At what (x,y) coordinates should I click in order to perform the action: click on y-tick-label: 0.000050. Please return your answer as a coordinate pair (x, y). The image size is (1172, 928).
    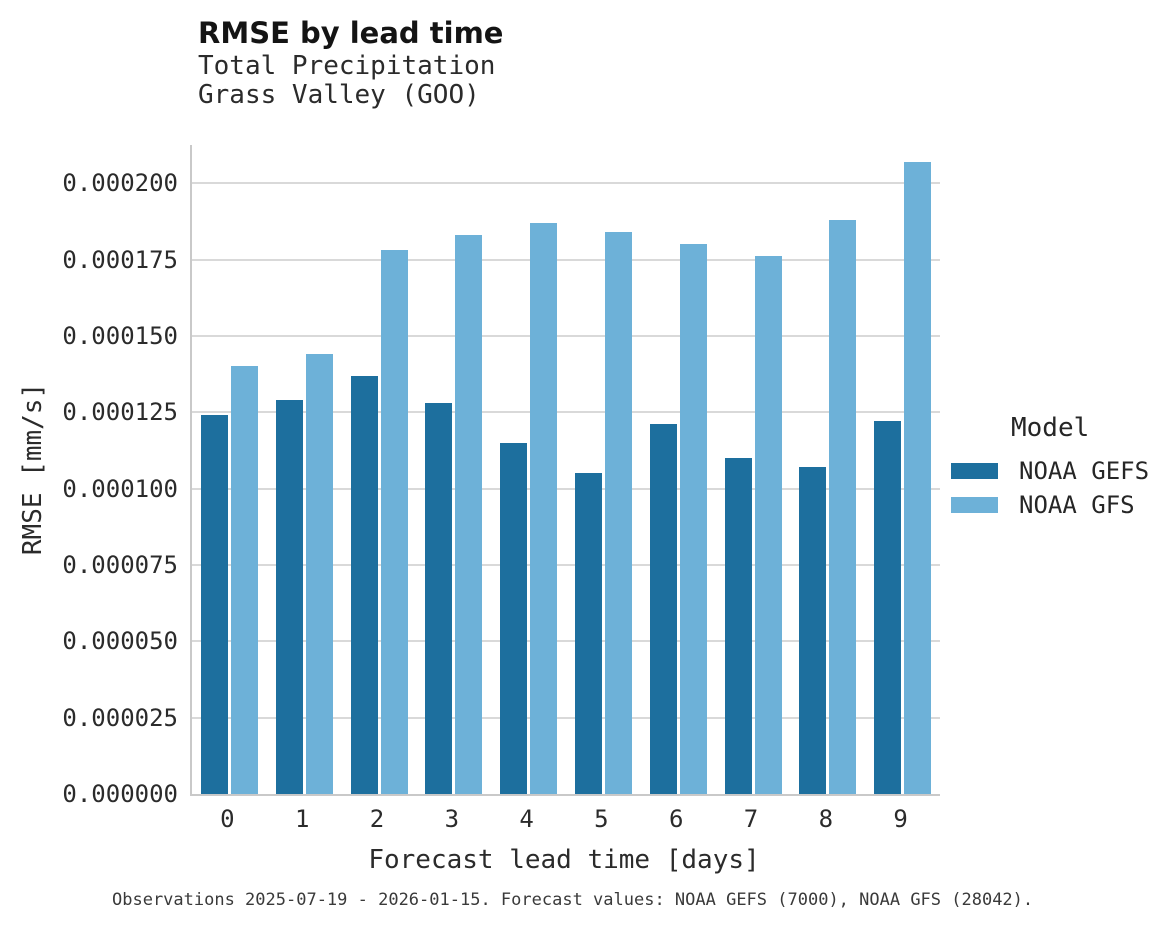
    Looking at the image, I should click on (120, 641).